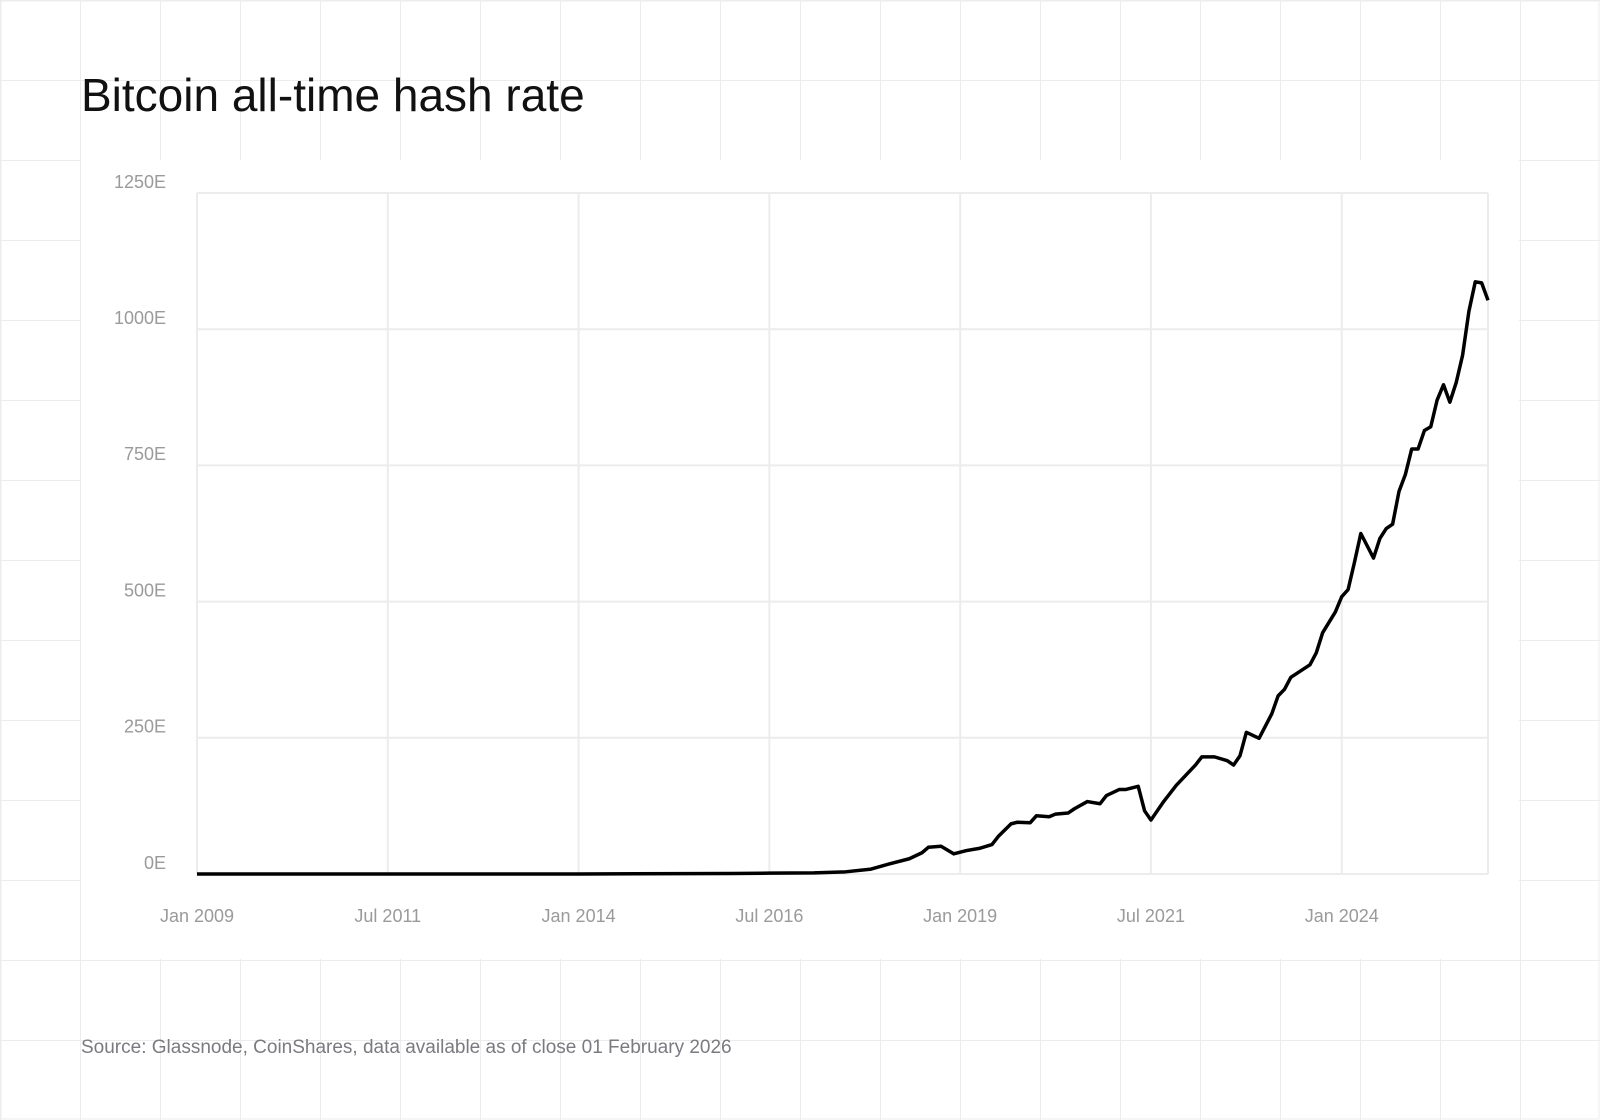  What do you see at coordinates (197, 916) in the screenshot?
I see `x-tick-label: Jan 2009` at bounding box center [197, 916].